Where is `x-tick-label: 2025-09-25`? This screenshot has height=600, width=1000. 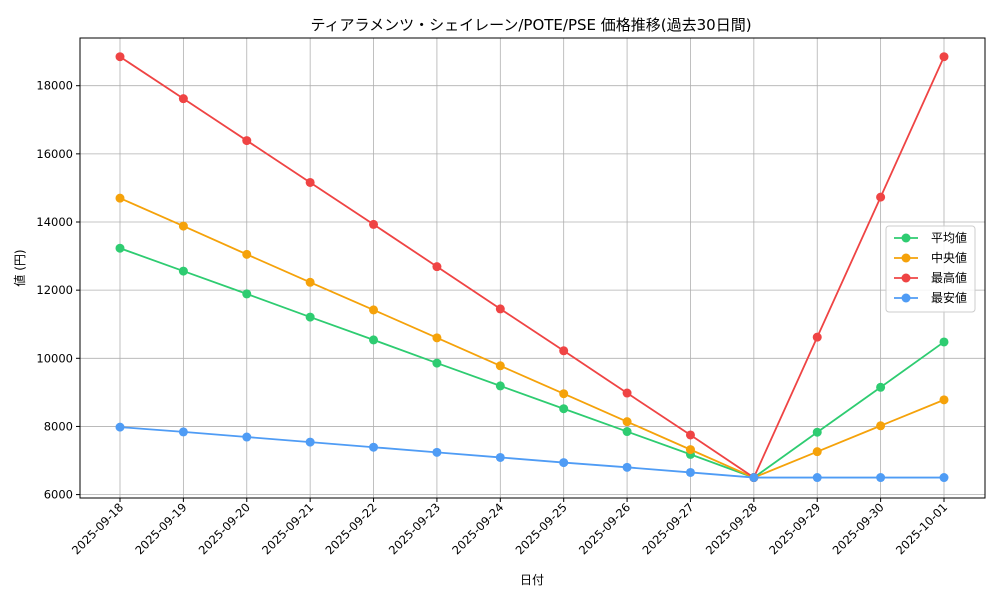
x-tick-label: 2025-09-25 is located at coordinates (541, 528).